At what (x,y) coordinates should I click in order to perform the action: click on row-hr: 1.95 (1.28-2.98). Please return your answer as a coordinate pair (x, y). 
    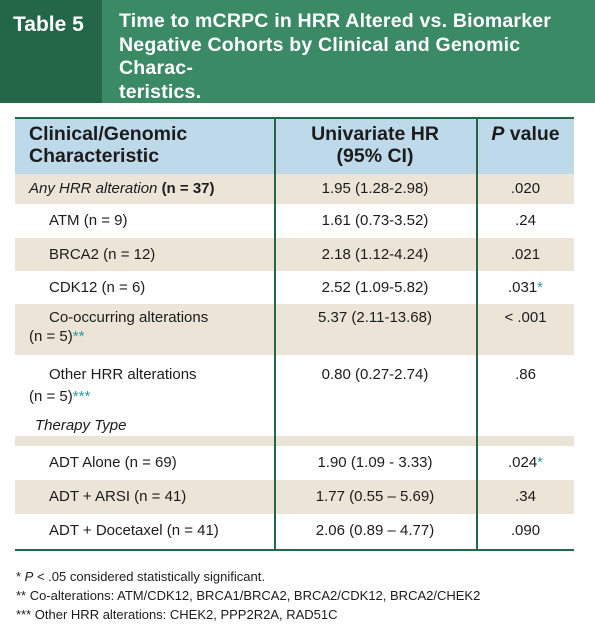
    Looking at the image, I should click on (375, 188).